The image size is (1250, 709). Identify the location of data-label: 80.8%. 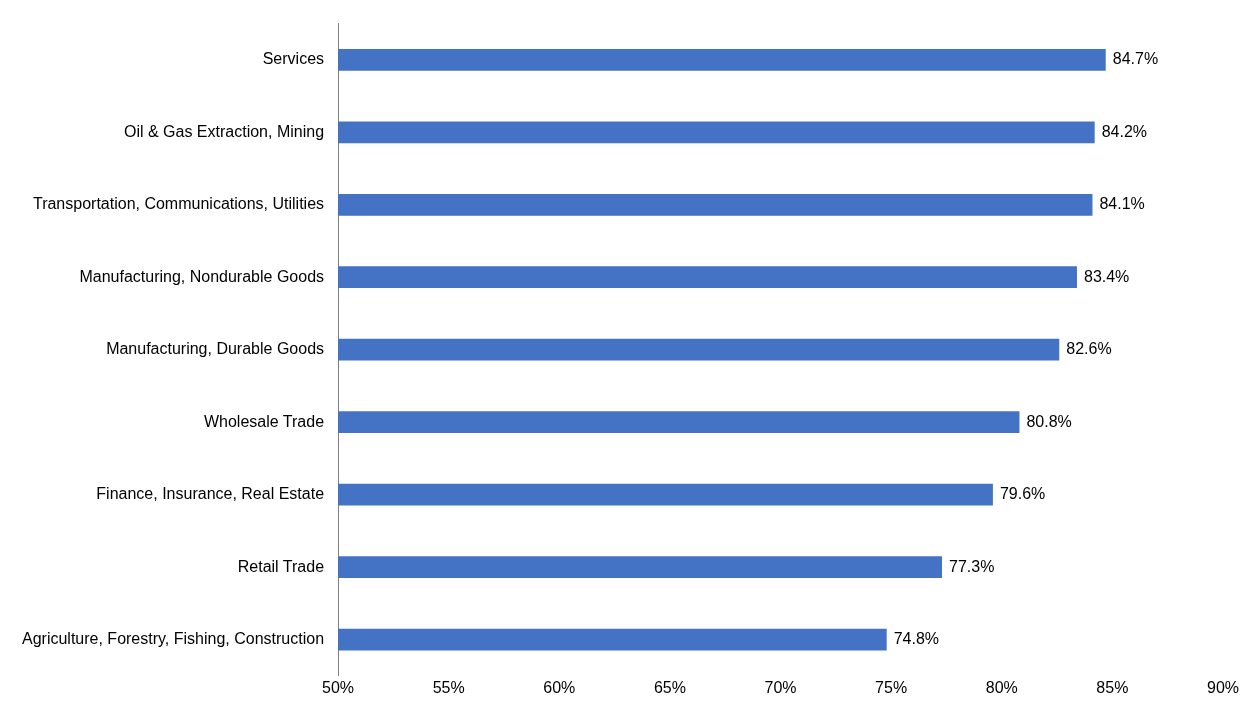
(1049, 421).